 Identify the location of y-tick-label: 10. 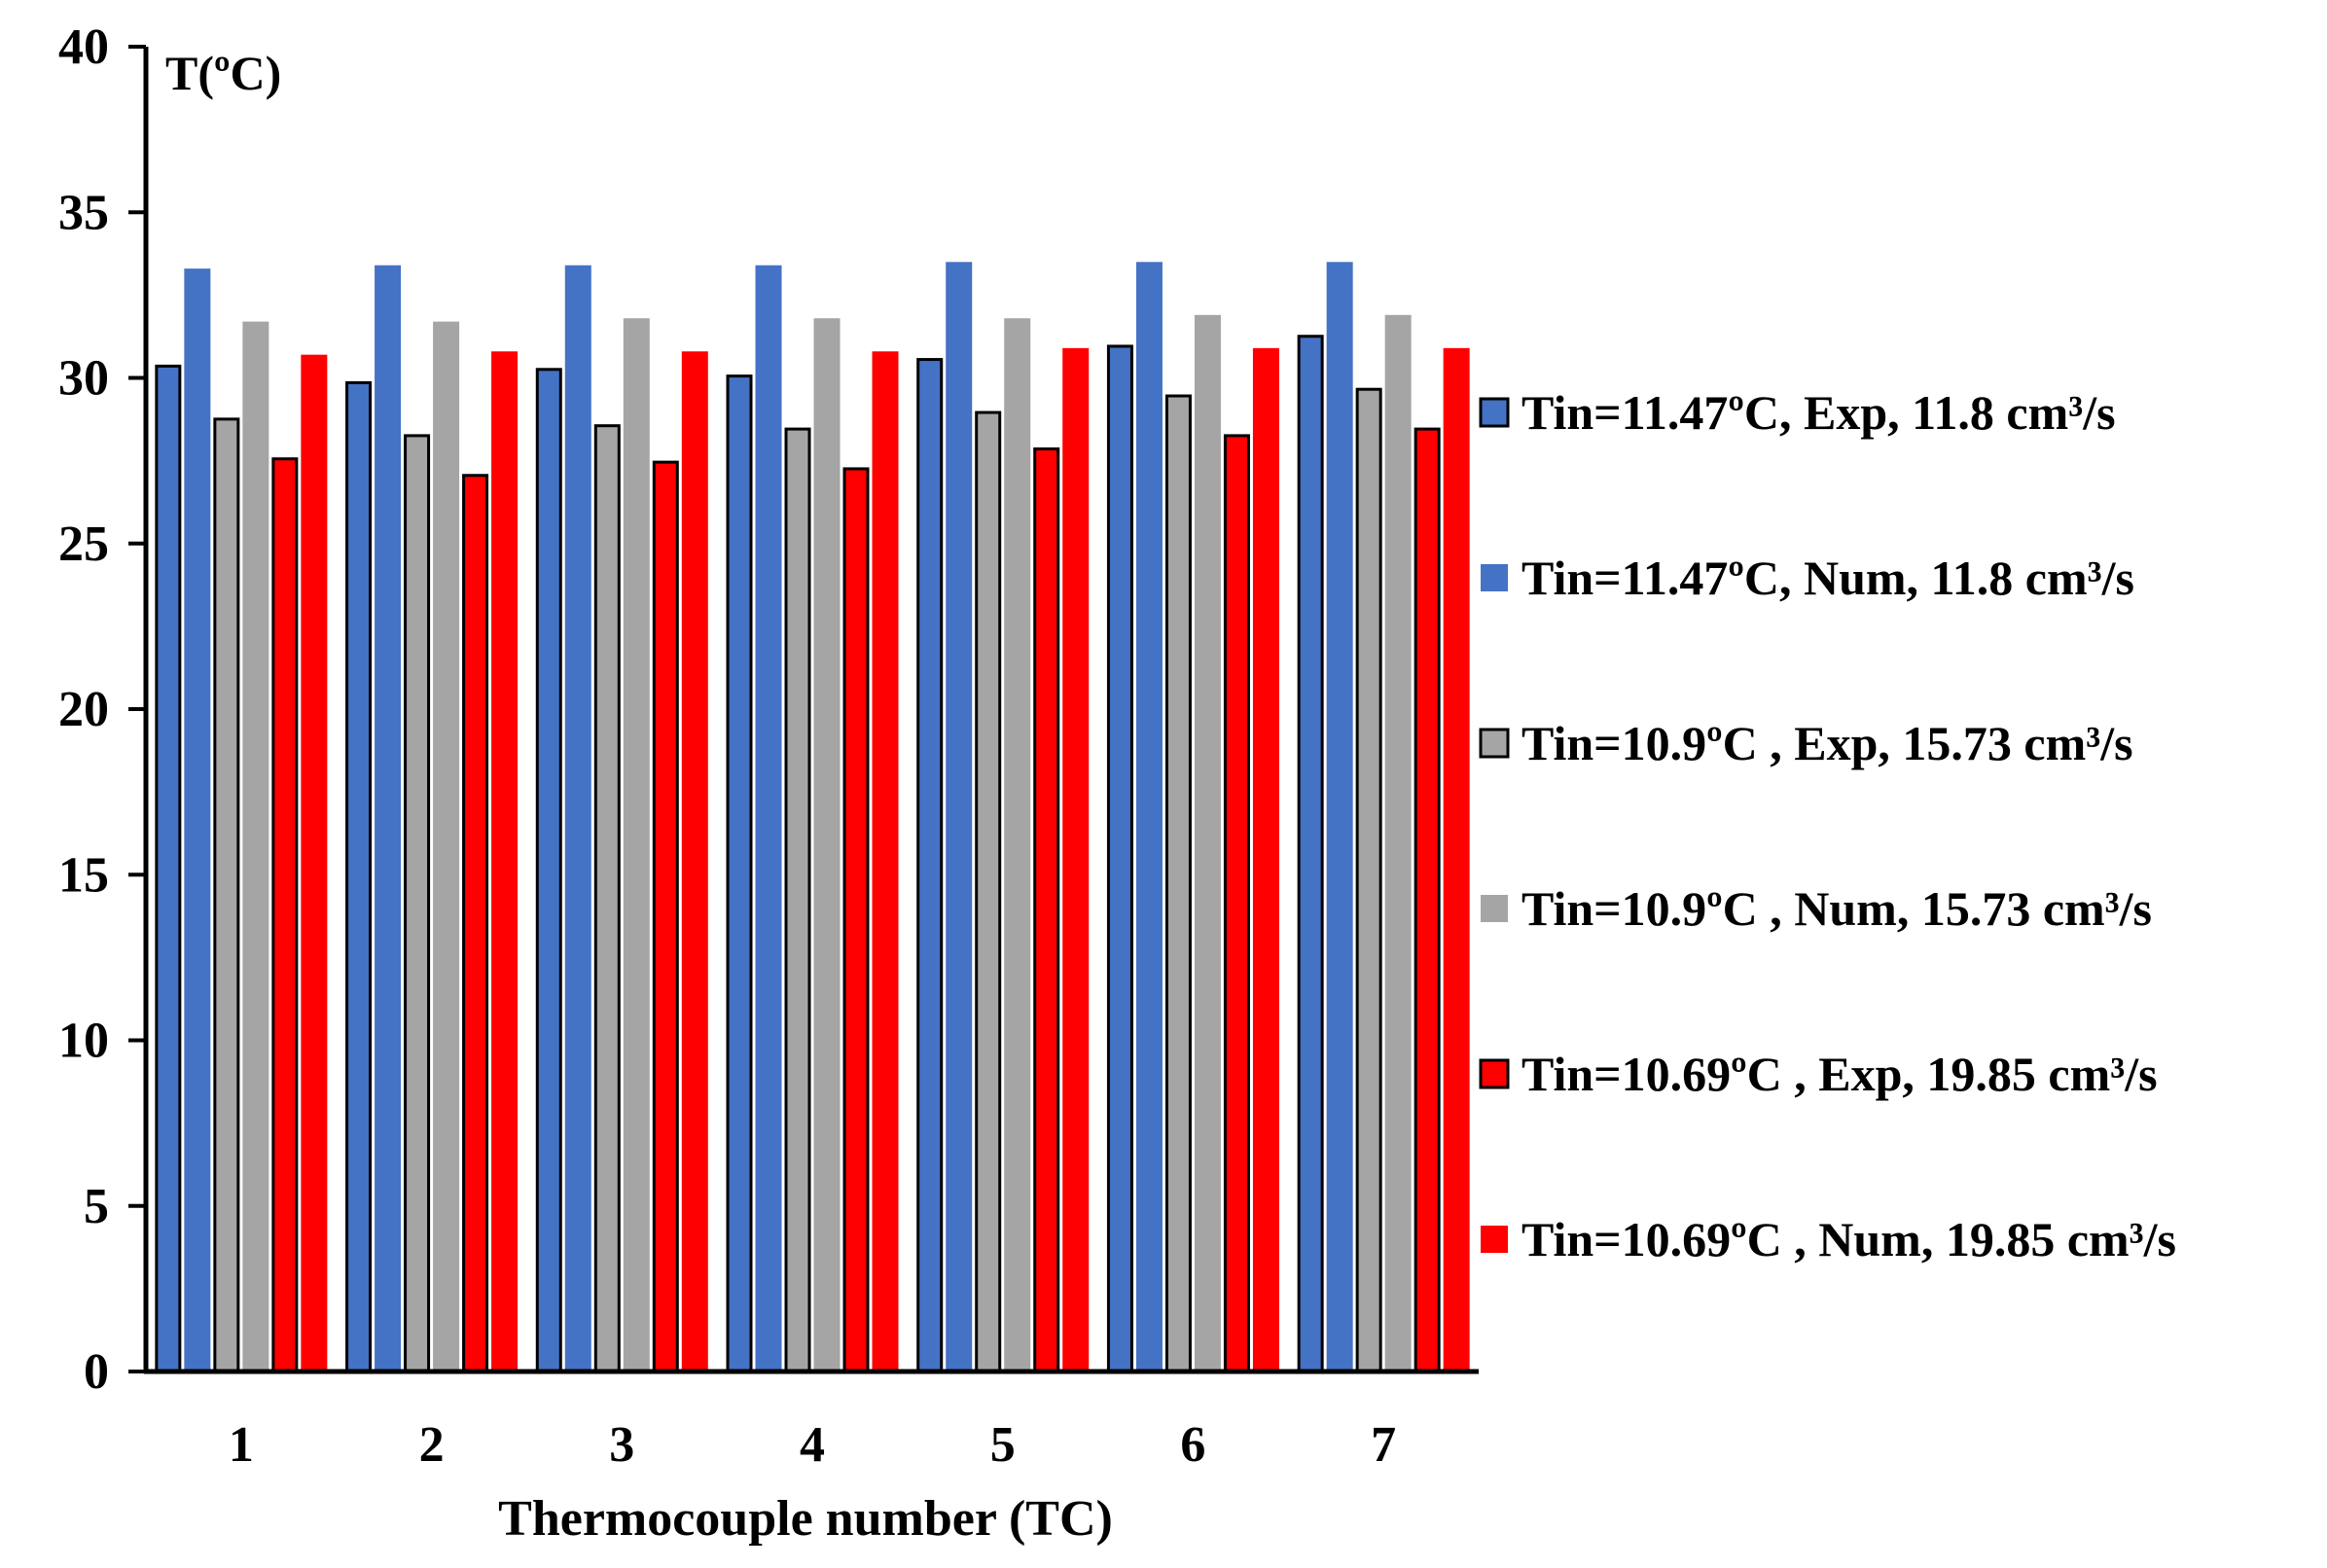
(83, 1041).